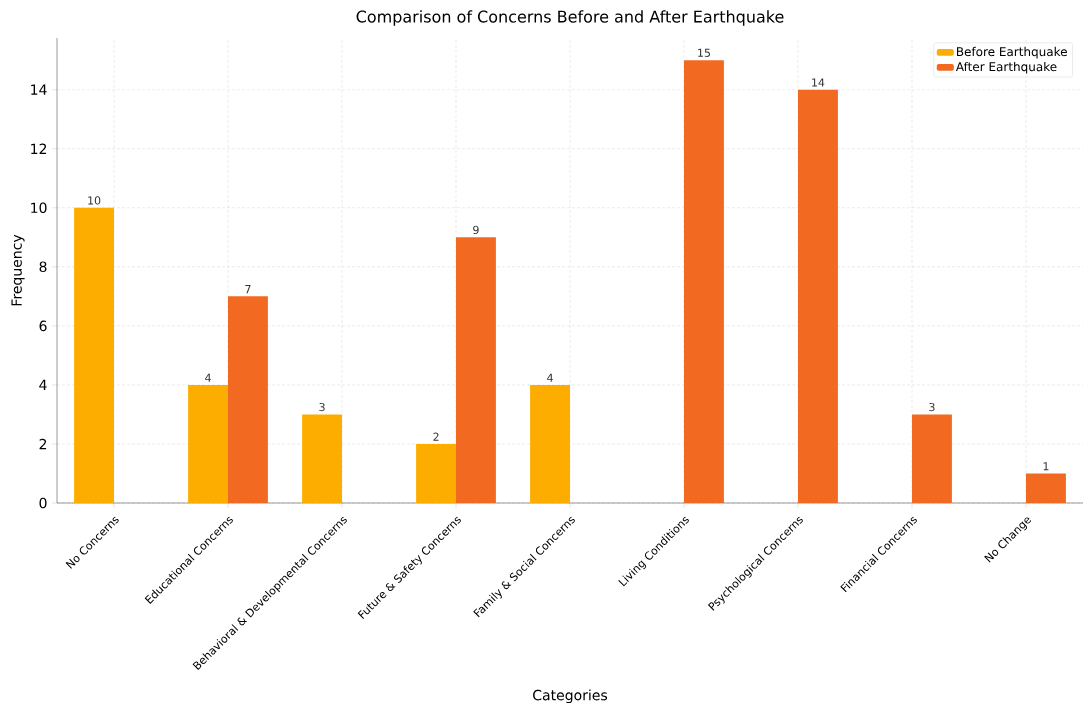 The height and width of the screenshot is (704, 1083). Describe the element at coordinates (18, 270) in the screenshot. I see `y-axis-title: Frequency` at that location.